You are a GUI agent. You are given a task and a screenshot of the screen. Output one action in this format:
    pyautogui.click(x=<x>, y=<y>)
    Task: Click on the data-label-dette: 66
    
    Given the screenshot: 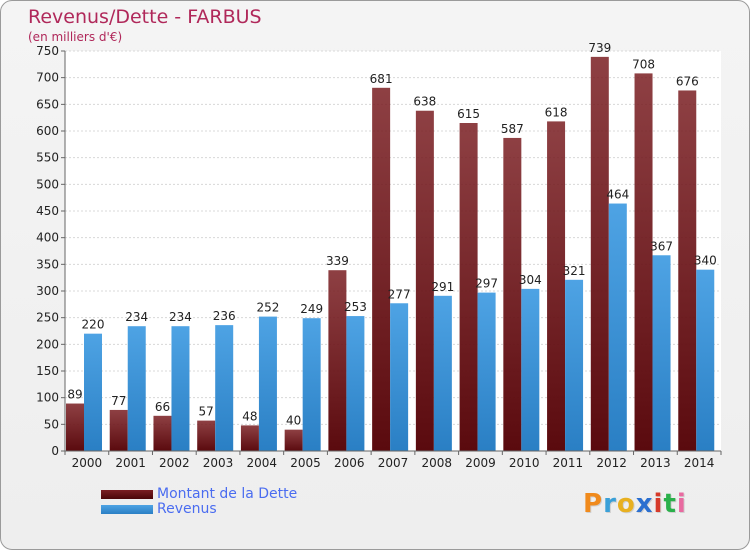 What is the action you would take?
    pyautogui.click(x=162, y=407)
    